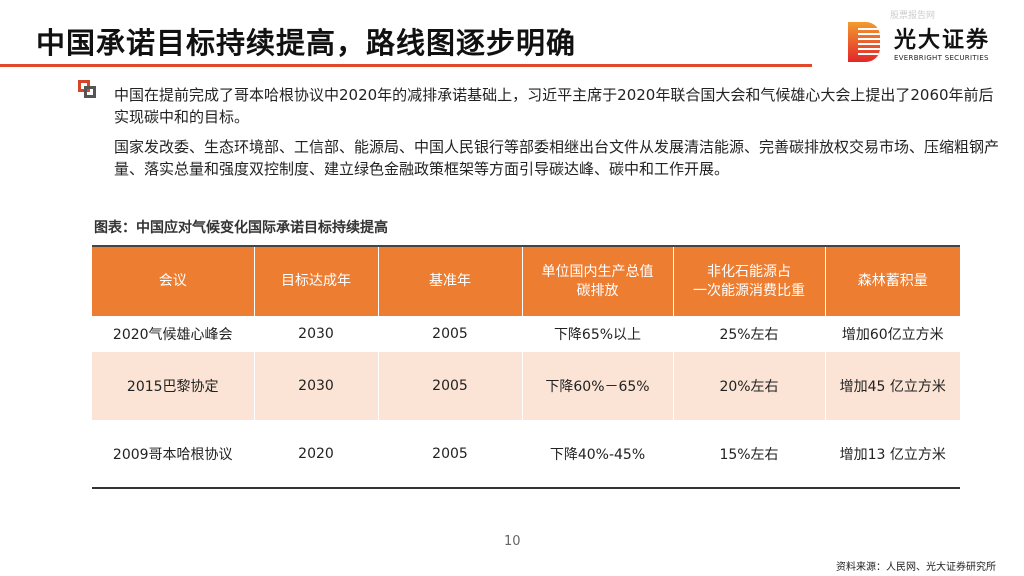  I want to click on header-meeting: 会议, so click(173, 281).